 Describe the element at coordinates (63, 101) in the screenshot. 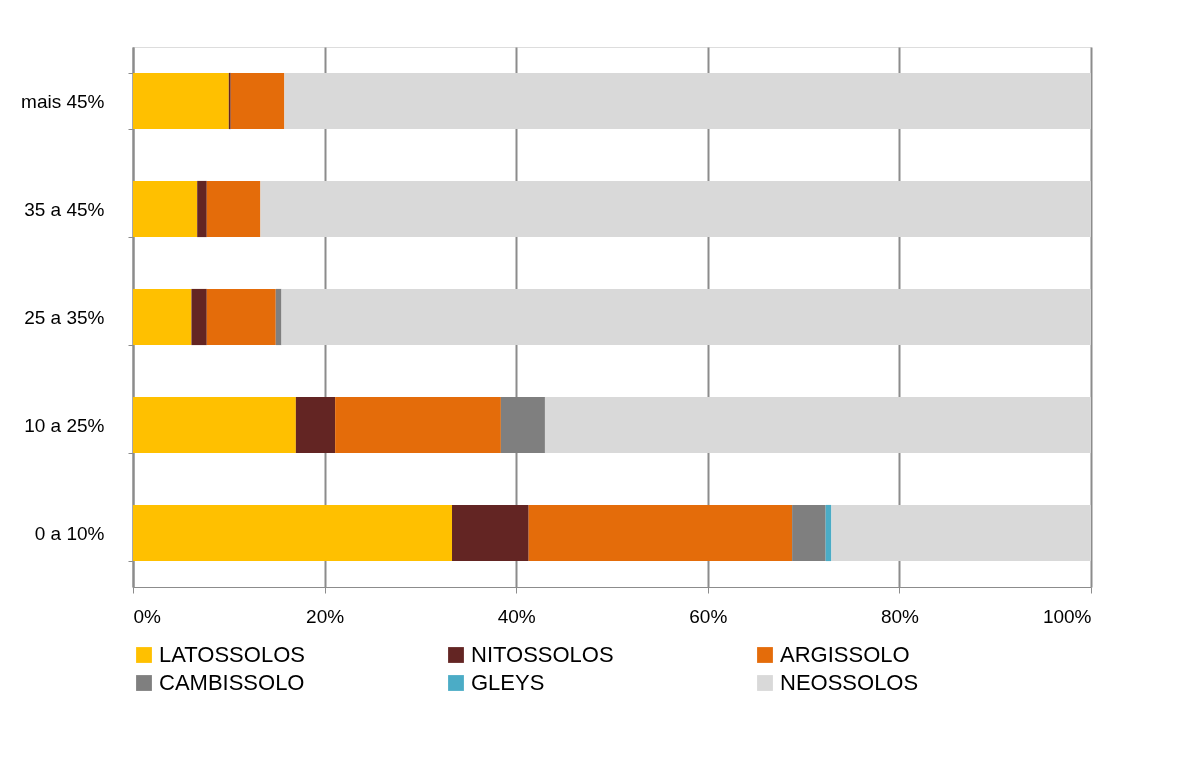

I see `y-tick-label: mais 45%` at that location.